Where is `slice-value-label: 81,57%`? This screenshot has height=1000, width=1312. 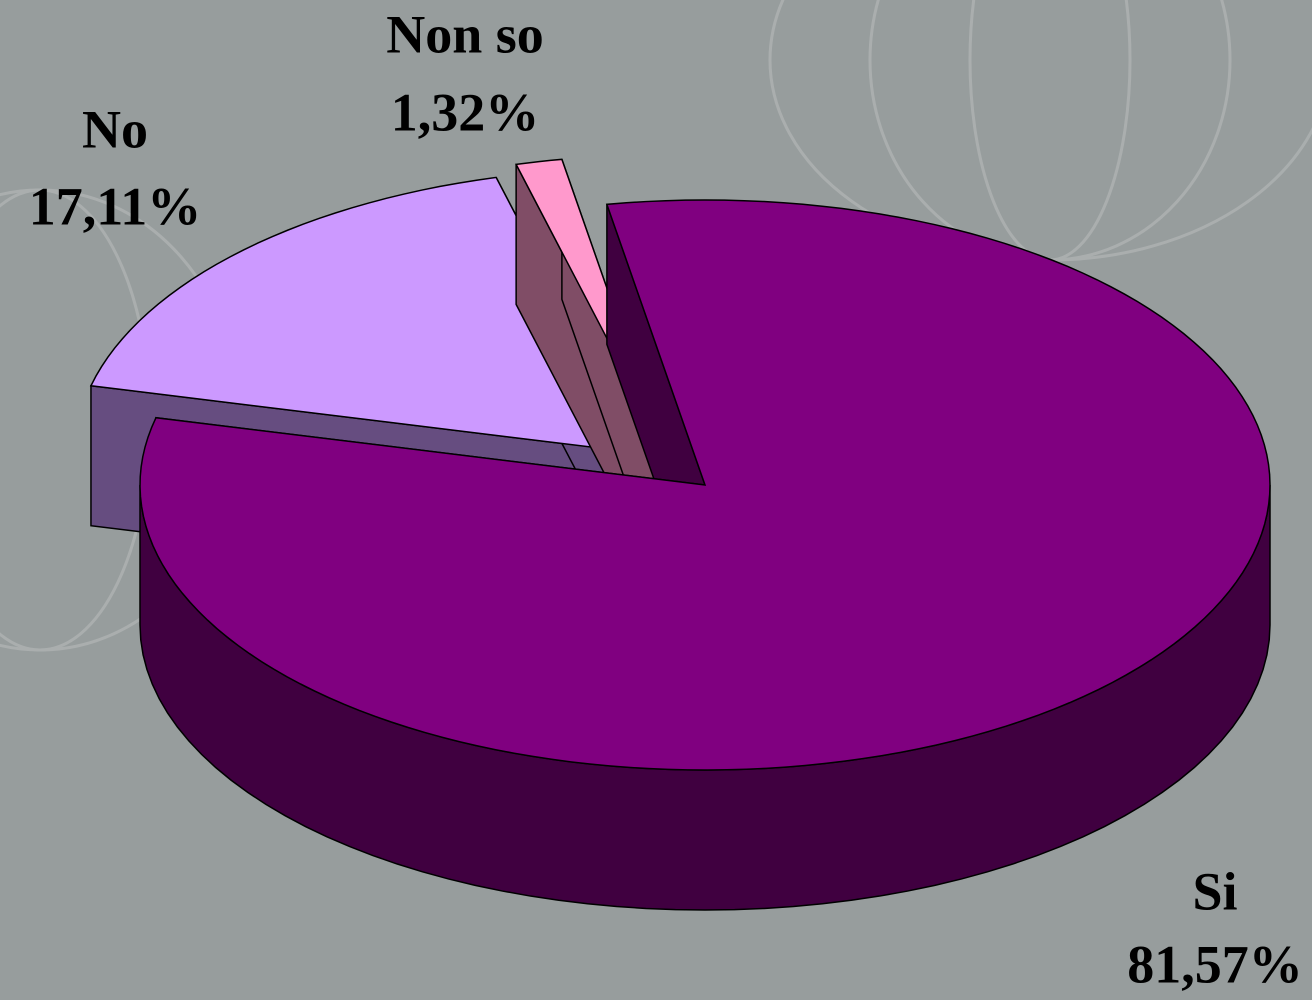
slice-value-label: 81,57% is located at coordinates (1215, 964).